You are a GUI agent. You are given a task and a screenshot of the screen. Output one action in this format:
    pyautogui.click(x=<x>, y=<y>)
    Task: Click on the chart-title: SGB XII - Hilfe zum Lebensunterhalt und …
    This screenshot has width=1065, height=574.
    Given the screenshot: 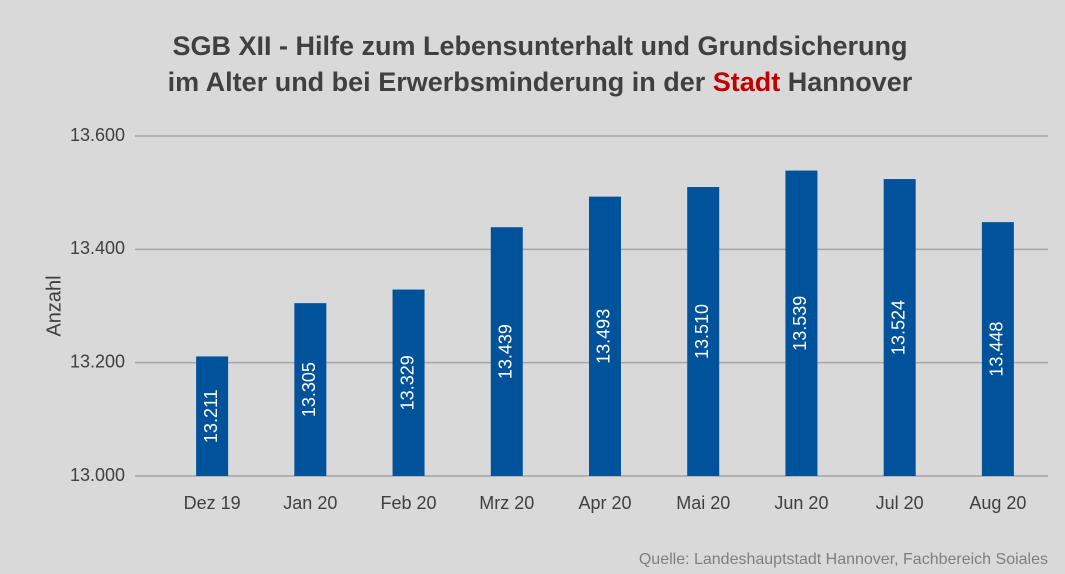 What is the action you would take?
    pyautogui.click(x=539, y=46)
    